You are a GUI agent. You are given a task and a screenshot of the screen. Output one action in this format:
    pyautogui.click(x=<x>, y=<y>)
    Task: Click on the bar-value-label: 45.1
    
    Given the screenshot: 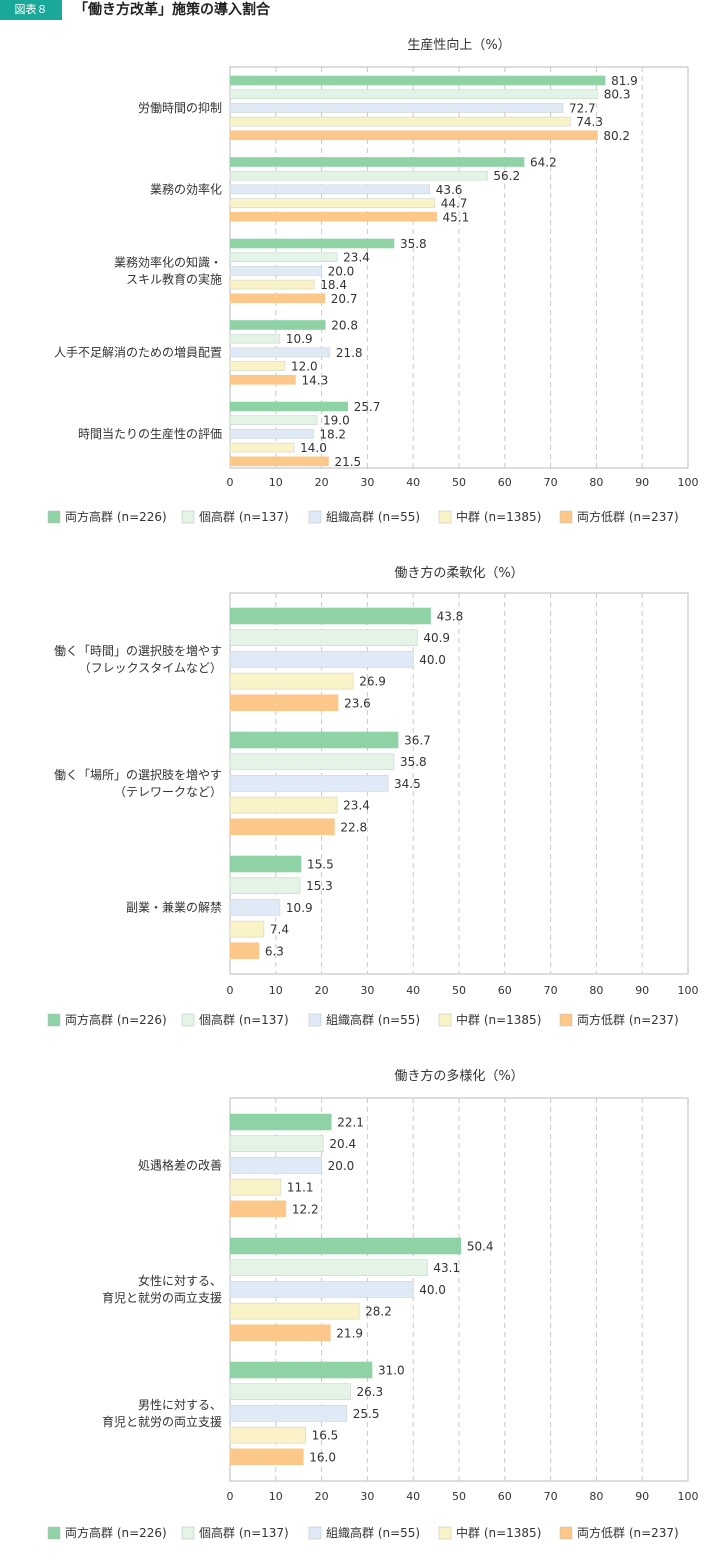 What is the action you would take?
    pyautogui.click(x=456, y=217)
    